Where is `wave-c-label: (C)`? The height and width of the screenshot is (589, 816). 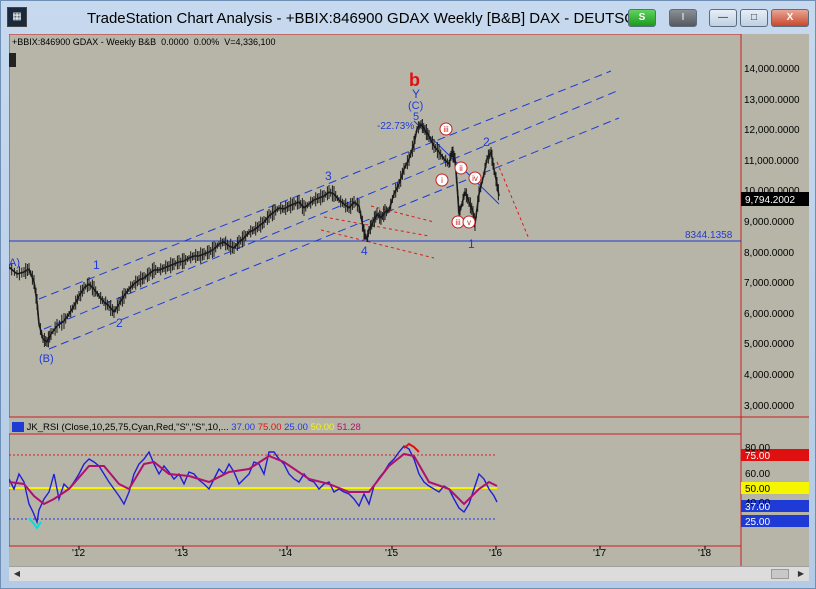
wave-c-label: (C) is located at coordinates (415, 106).